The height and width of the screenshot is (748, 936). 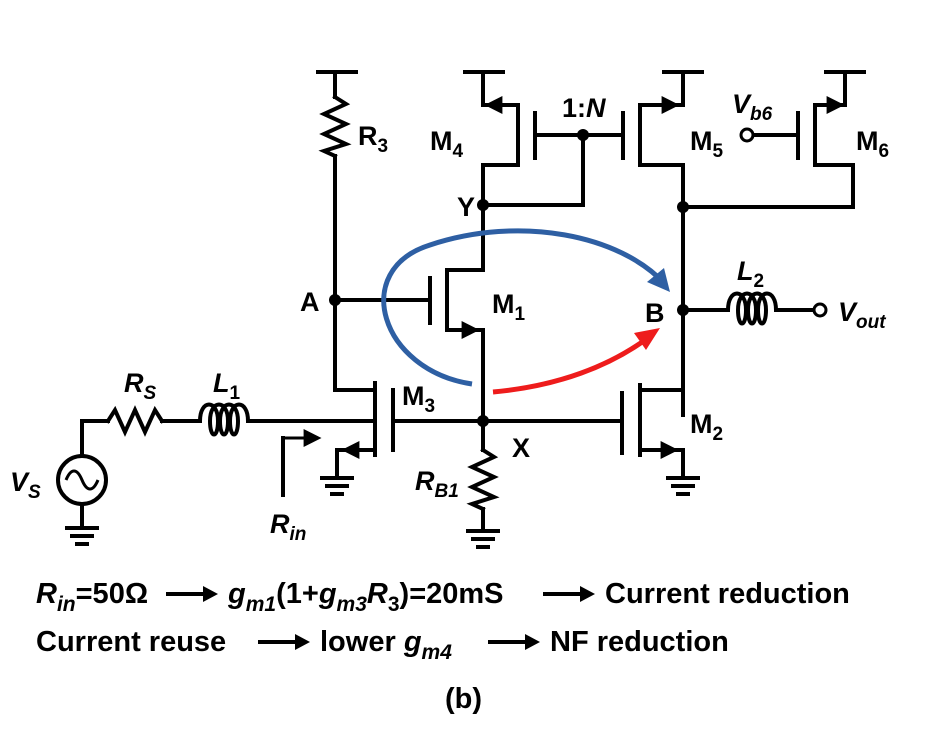 What do you see at coordinates (707, 144) in the screenshot?
I see `m5-label: M5` at bounding box center [707, 144].